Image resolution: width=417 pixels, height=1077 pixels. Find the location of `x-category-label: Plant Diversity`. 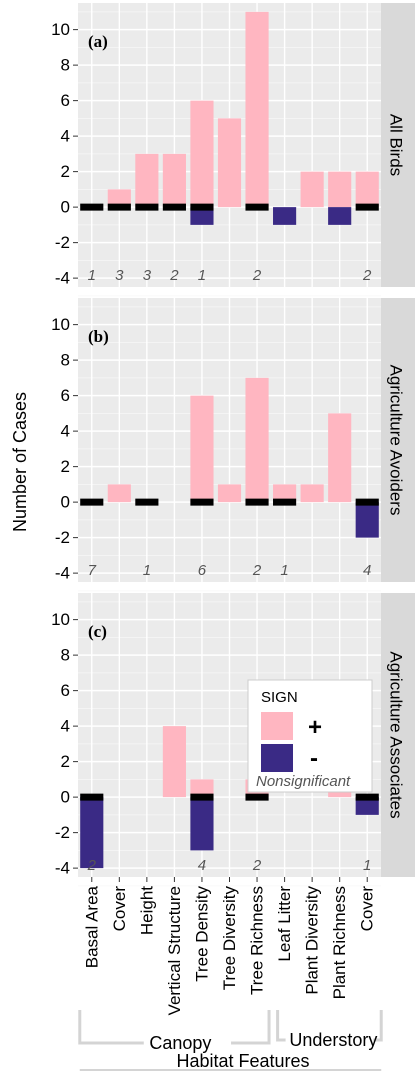

x-category-label: Plant Diversity is located at coordinates (312, 940).